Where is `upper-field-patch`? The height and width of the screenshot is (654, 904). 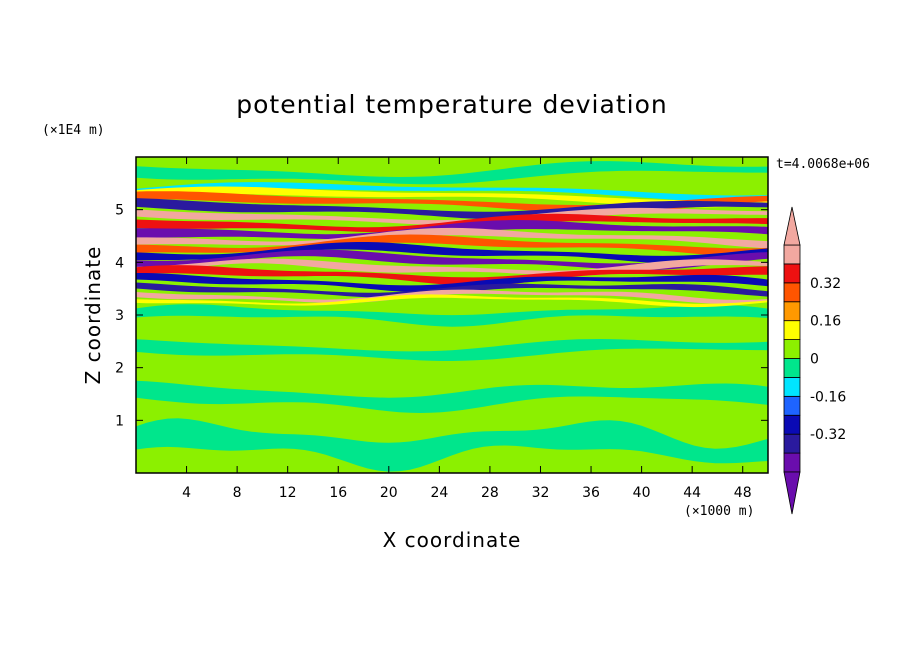
upper-field-patch is located at coordinates (452, 173).